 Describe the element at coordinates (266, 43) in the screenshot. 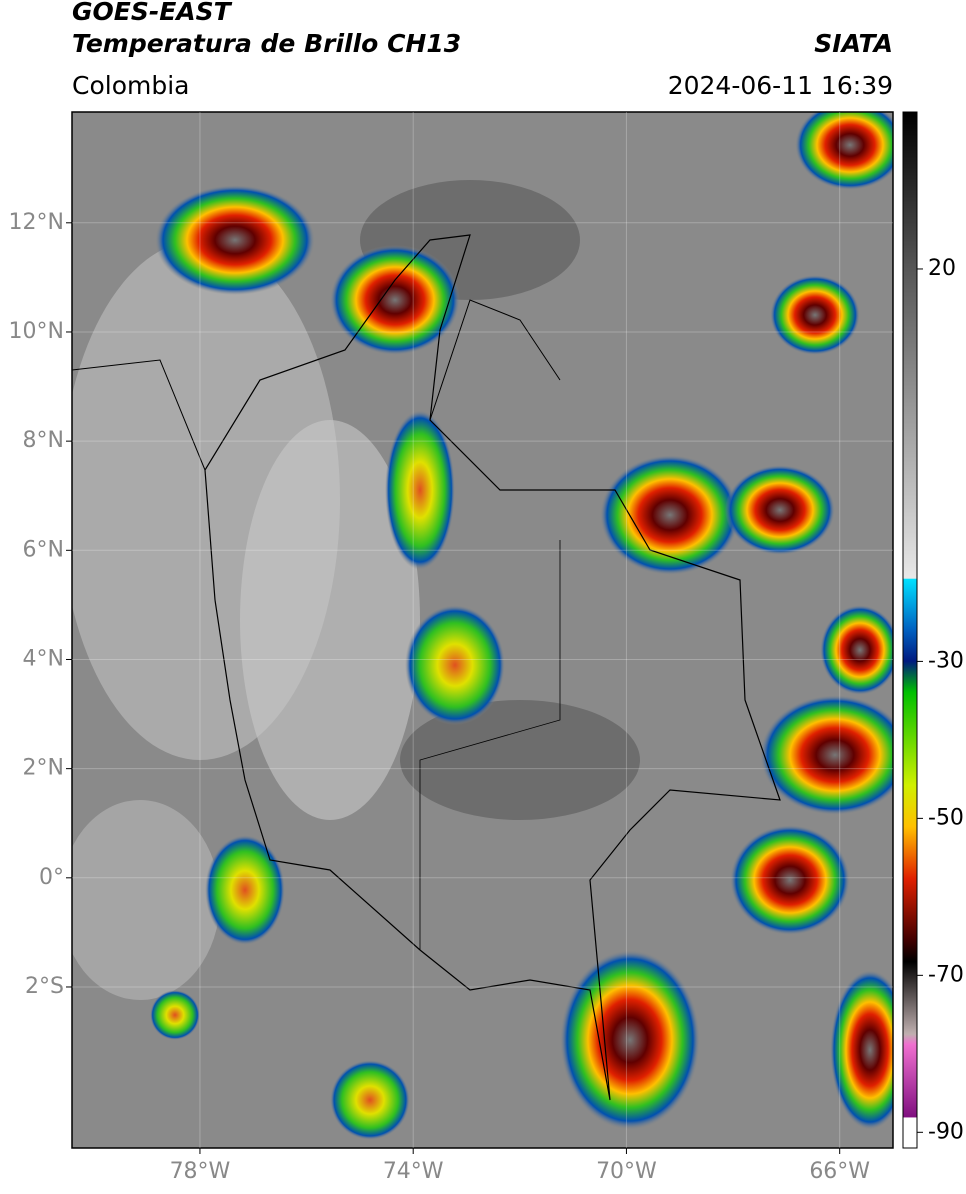

I see `title: Temperatura de Brillo CH13` at that location.